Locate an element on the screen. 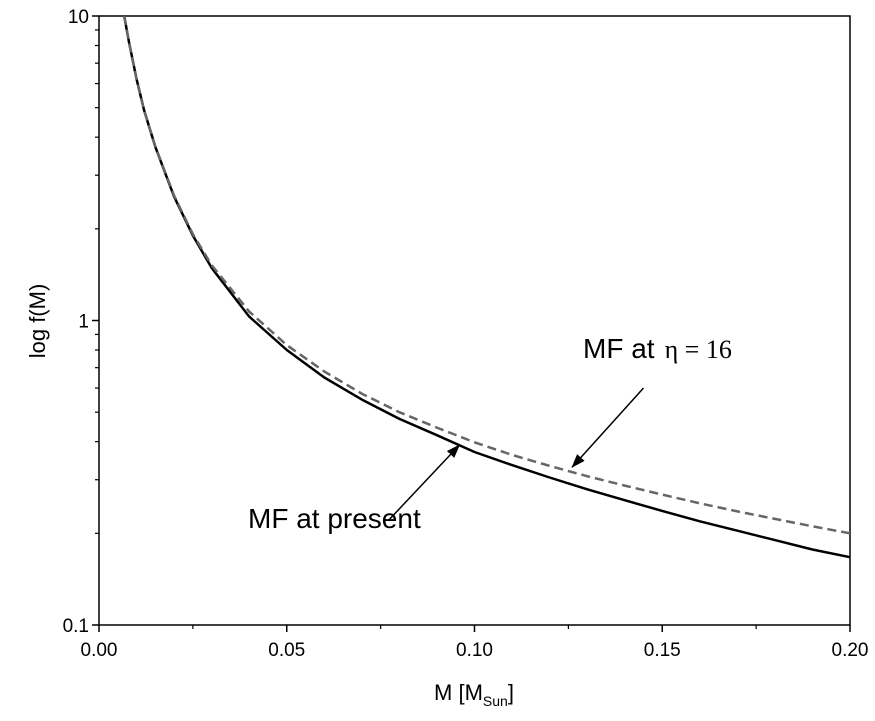 The width and height of the screenshot is (875, 721). x-axis-title: M [MSun] is located at coordinates (474, 694).